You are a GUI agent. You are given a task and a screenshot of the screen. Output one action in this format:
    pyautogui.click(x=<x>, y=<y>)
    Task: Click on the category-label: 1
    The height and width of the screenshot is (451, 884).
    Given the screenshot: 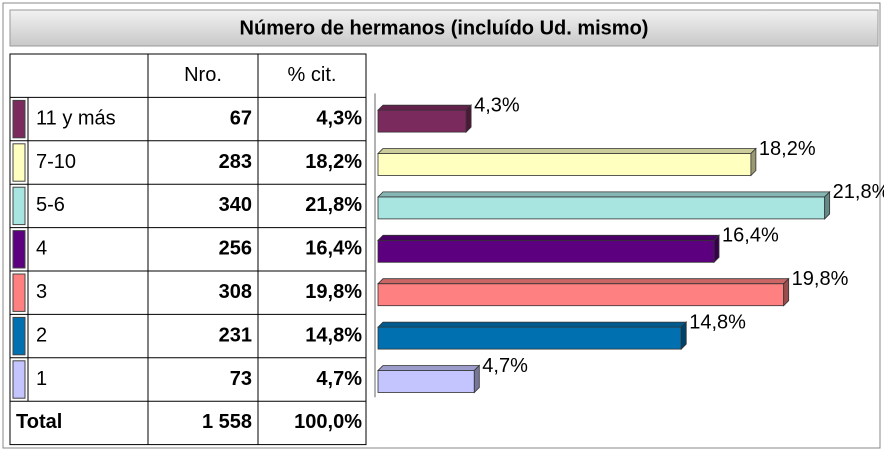 What is the action you would take?
    pyautogui.click(x=41, y=379)
    